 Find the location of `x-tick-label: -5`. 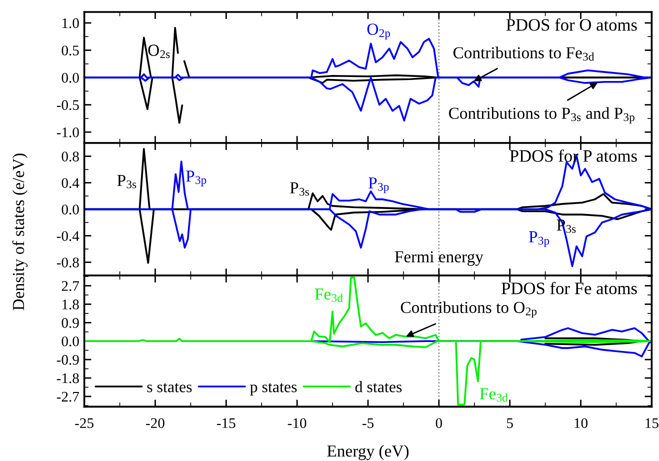

x-tick-label: -5 is located at coordinates (368, 423).